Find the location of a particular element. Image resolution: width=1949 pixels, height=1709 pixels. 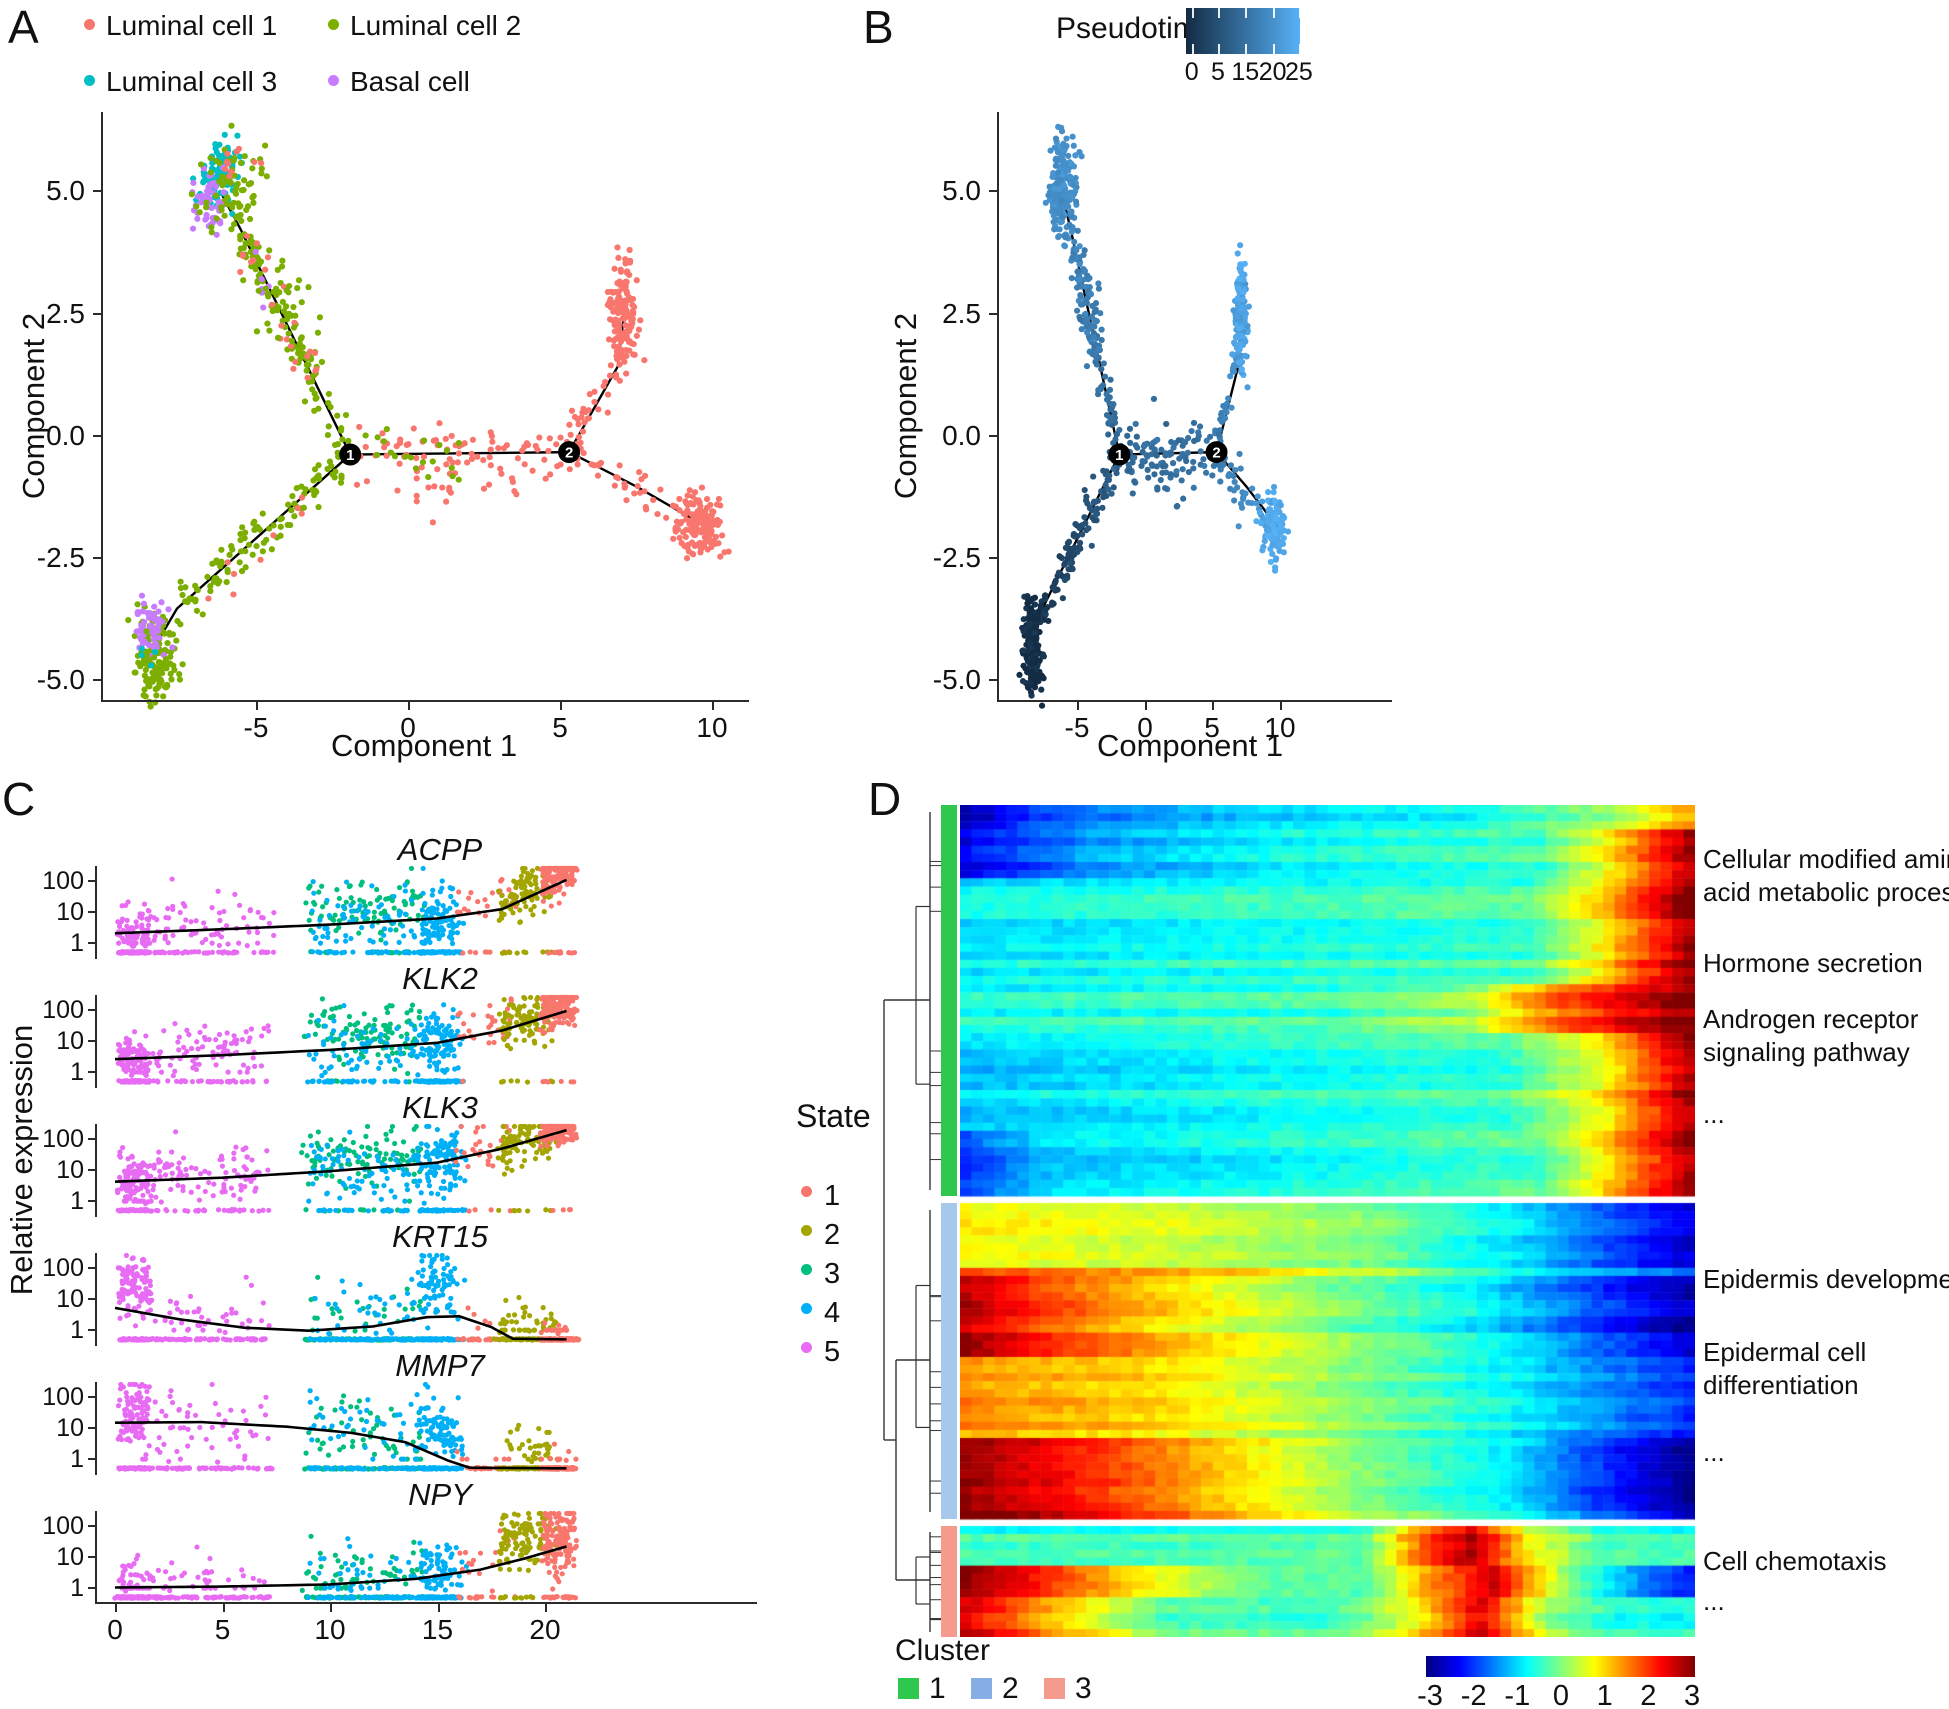

pathway-label: differentiation is located at coordinates (1781, 1385).